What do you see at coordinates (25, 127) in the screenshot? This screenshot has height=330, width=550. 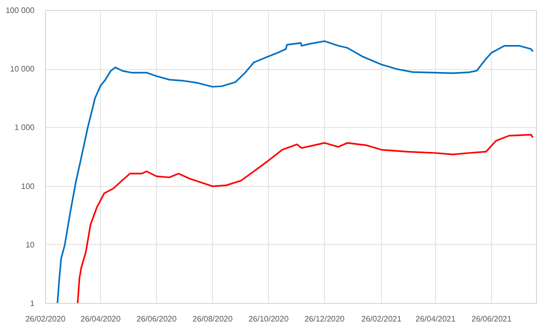 I see `y-tick-label: 1 000` at bounding box center [25, 127].